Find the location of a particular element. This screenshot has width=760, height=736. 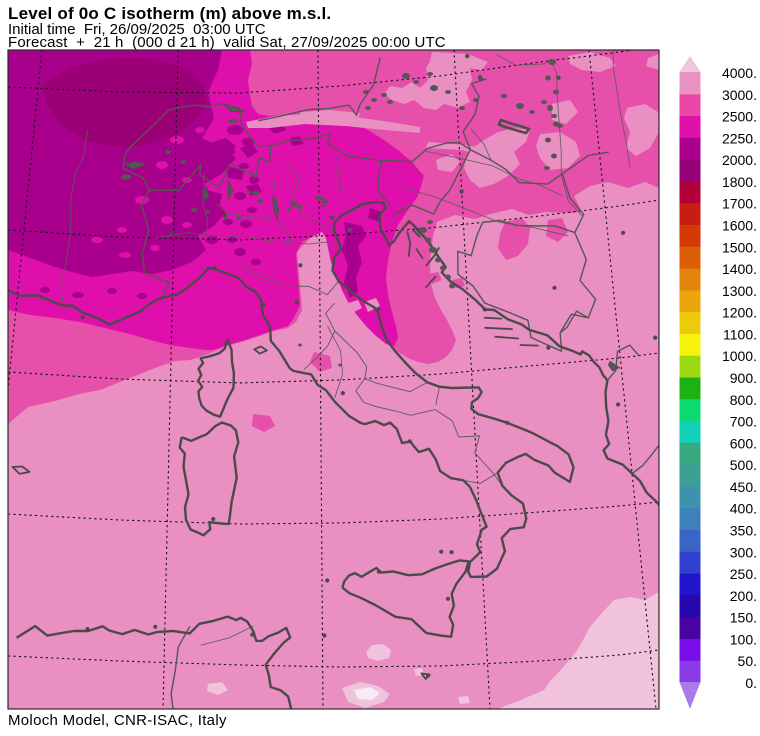

svg-text: 400. is located at coordinates (743, 509).